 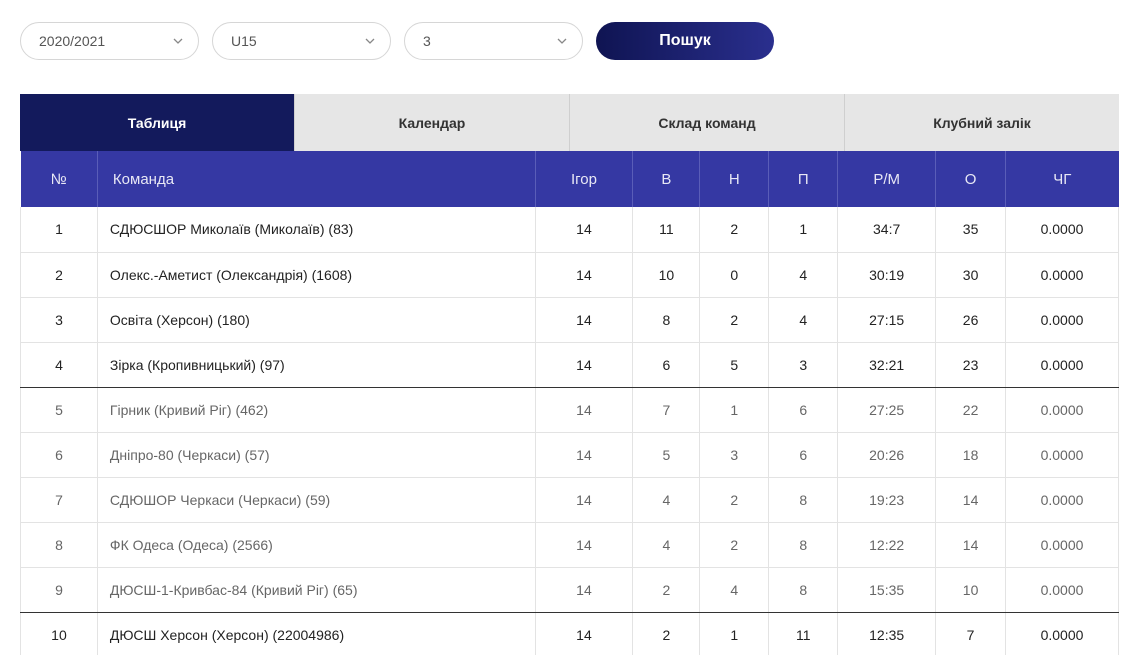 I want to click on cell-team: СДЮСШОР Миколаїв (Миколаїв) (83), so click(x=316, y=230).